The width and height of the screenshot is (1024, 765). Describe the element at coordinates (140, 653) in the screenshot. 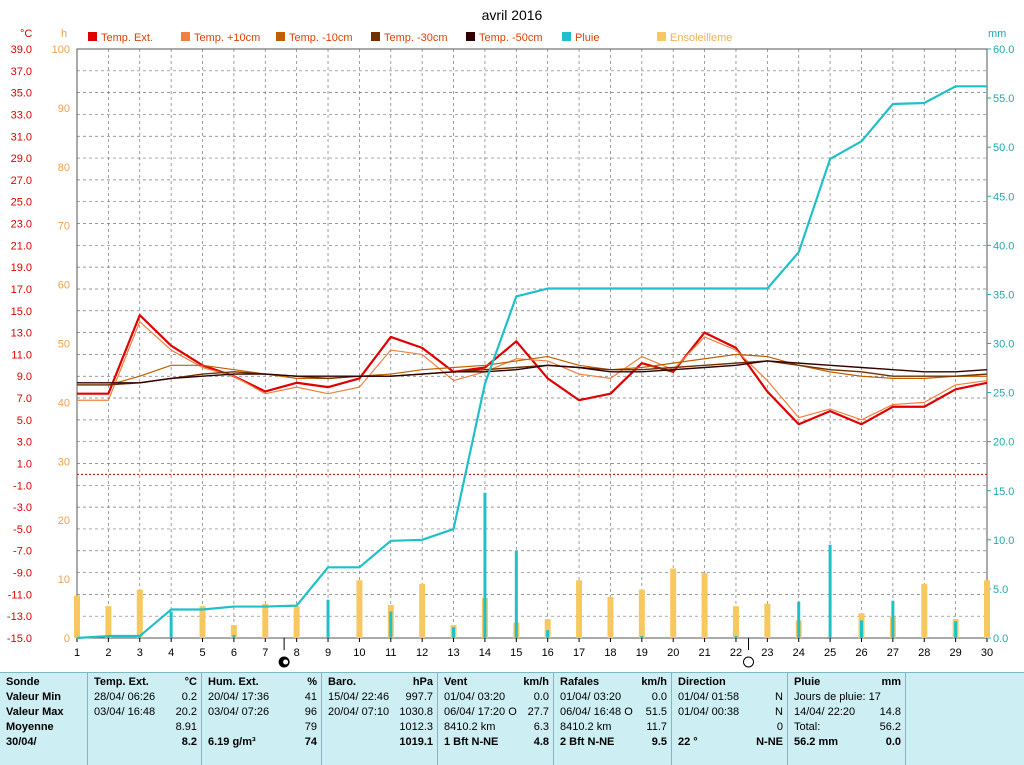

I see `x-tick-label: 3` at that location.